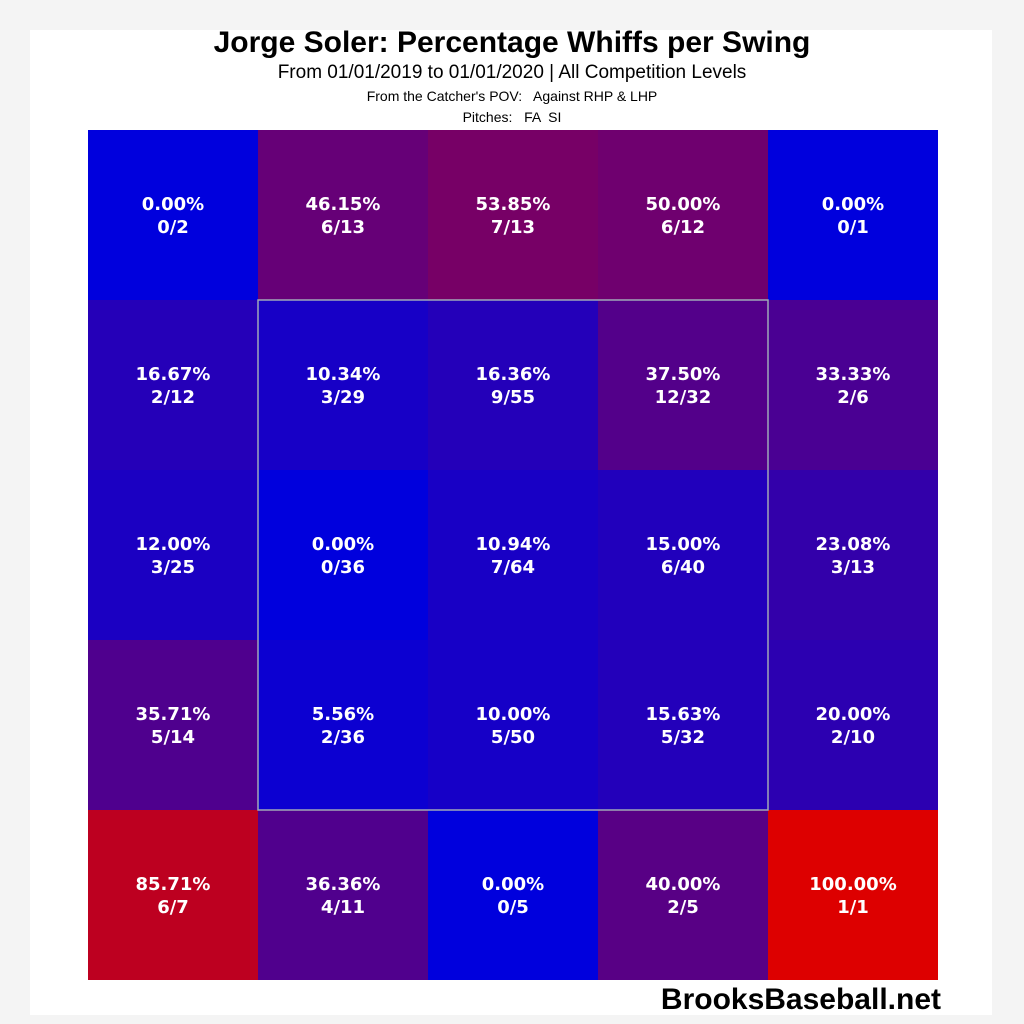 This screenshot has width=1024, height=1024. I want to click on pov-value: Against RHP & LHP, so click(595, 96).